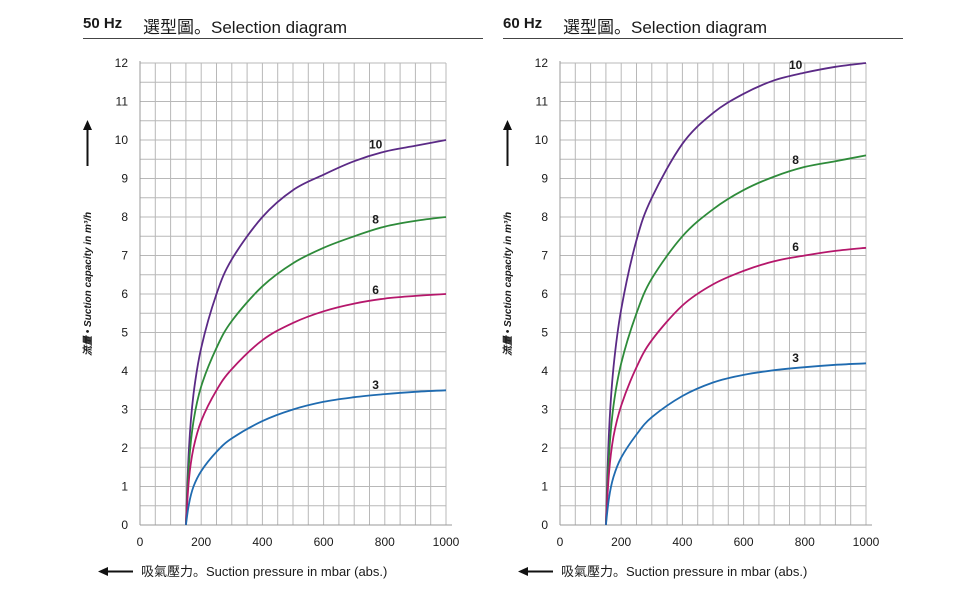 The image size is (960, 599). Describe the element at coordinates (103, 23) in the screenshot. I see `frequency-label: 50 Hz` at that location.